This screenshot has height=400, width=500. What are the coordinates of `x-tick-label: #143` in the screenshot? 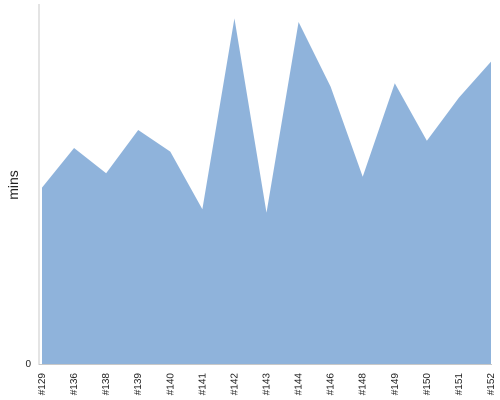 It's located at (267, 384).